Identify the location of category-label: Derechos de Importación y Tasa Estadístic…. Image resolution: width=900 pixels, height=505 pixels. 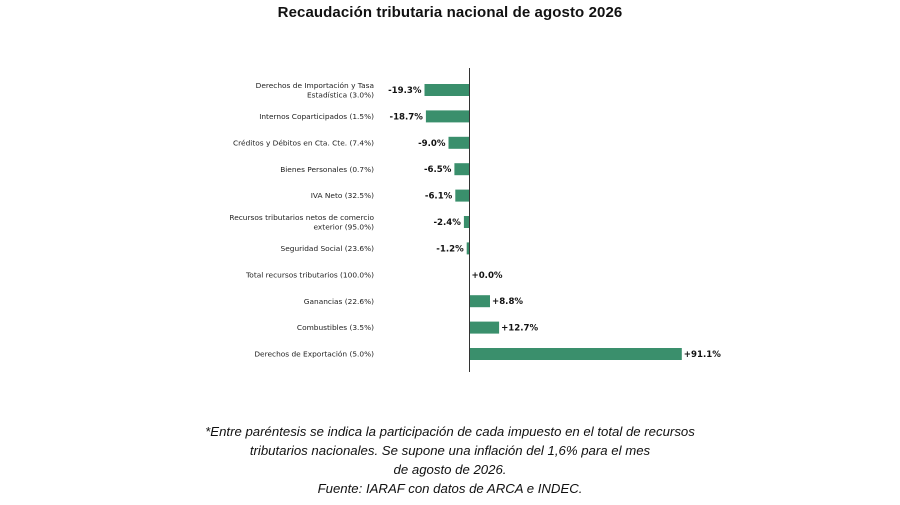
(315, 90).